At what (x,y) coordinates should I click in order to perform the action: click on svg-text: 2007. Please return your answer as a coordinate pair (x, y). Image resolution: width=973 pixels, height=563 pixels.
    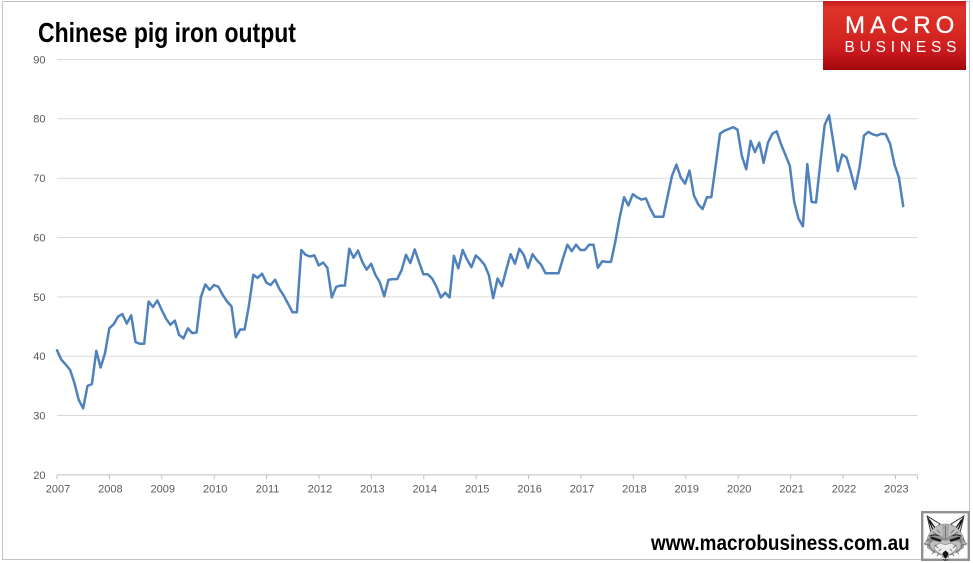
    Looking at the image, I should click on (58, 490).